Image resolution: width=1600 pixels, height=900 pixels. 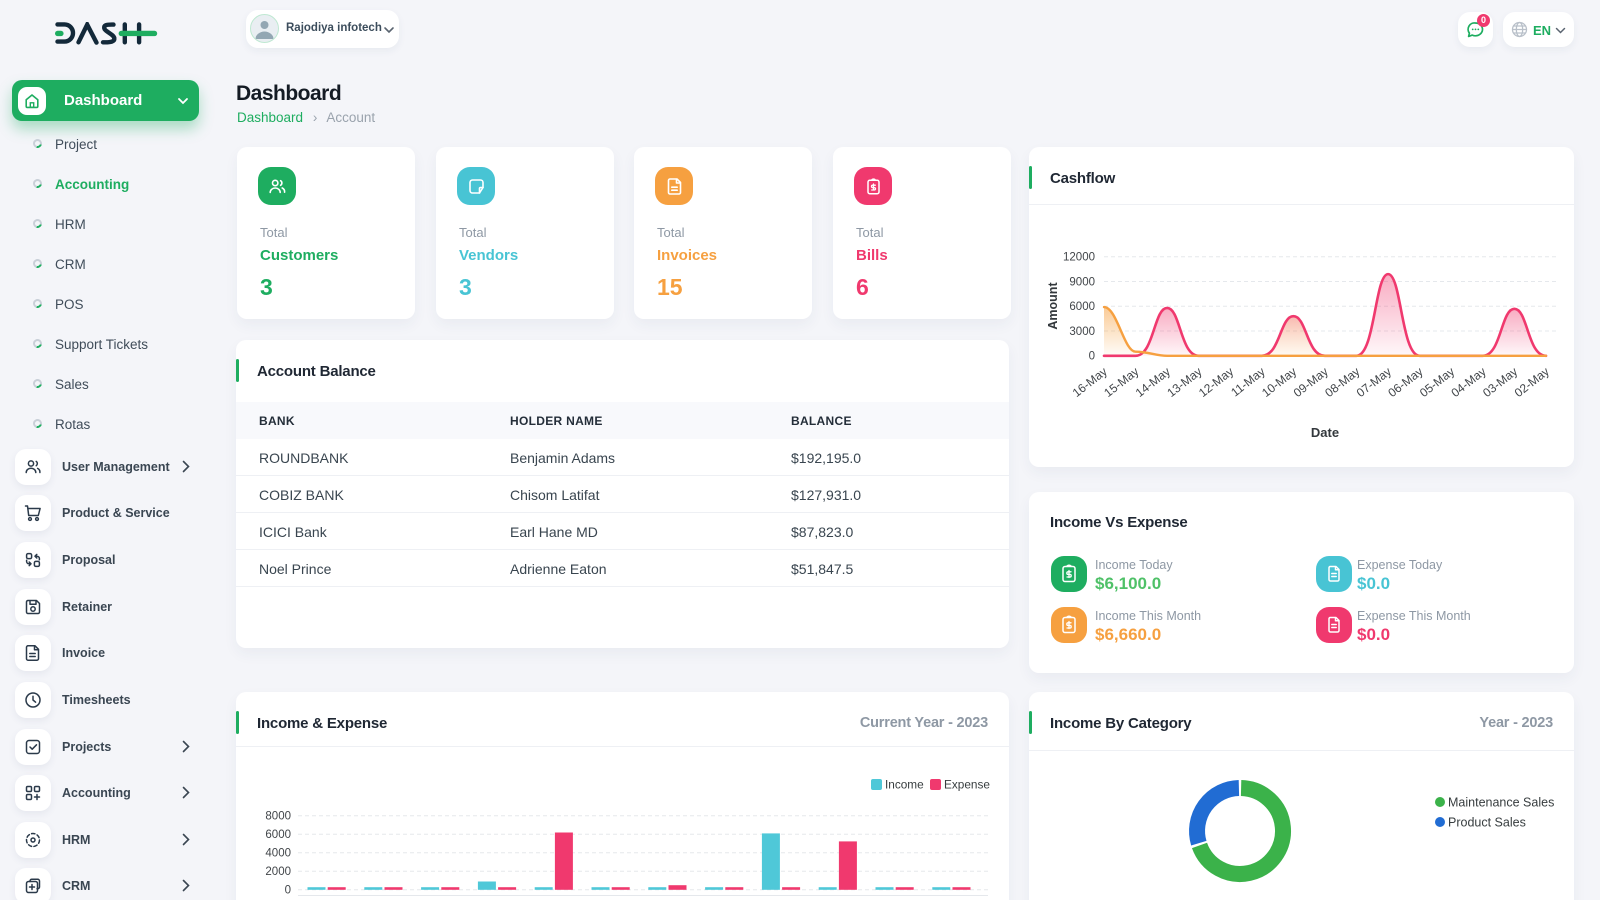 What do you see at coordinates (1487, 823) in the screenshot?
I see `svg-text: Product Sales` at bounding box center [1487, 823].